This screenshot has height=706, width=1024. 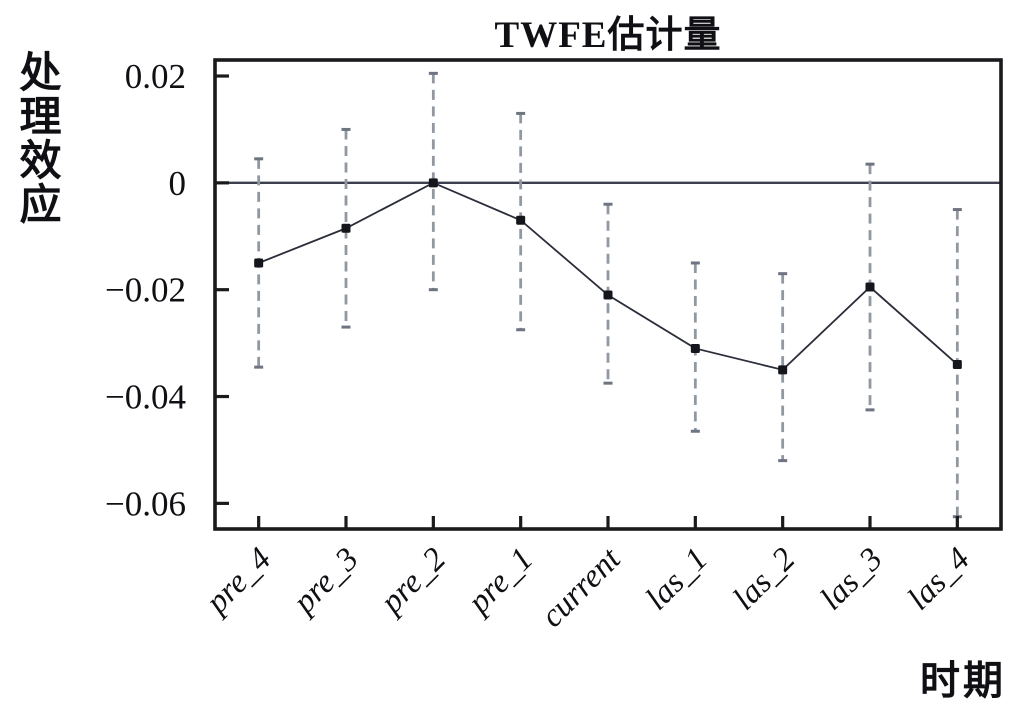 I want to click on x-tick-label: las_4, so click(x=939, y=579).